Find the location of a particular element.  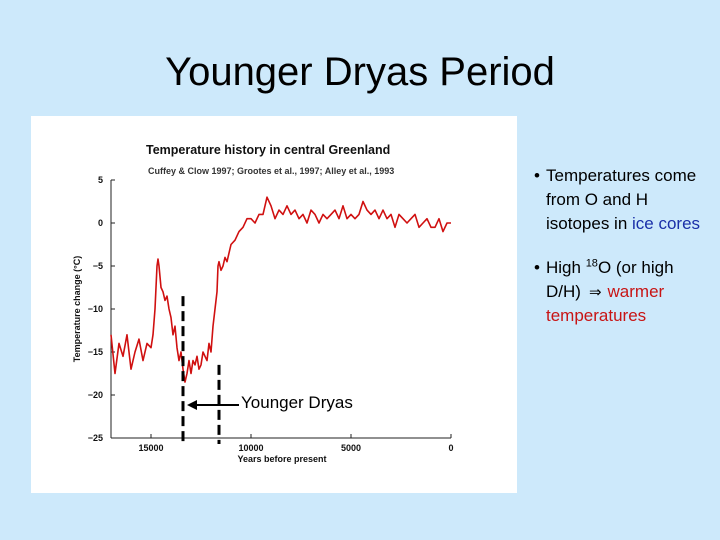

chart-title: Temperature history in central Greenland is located at coordinates (268, 150).